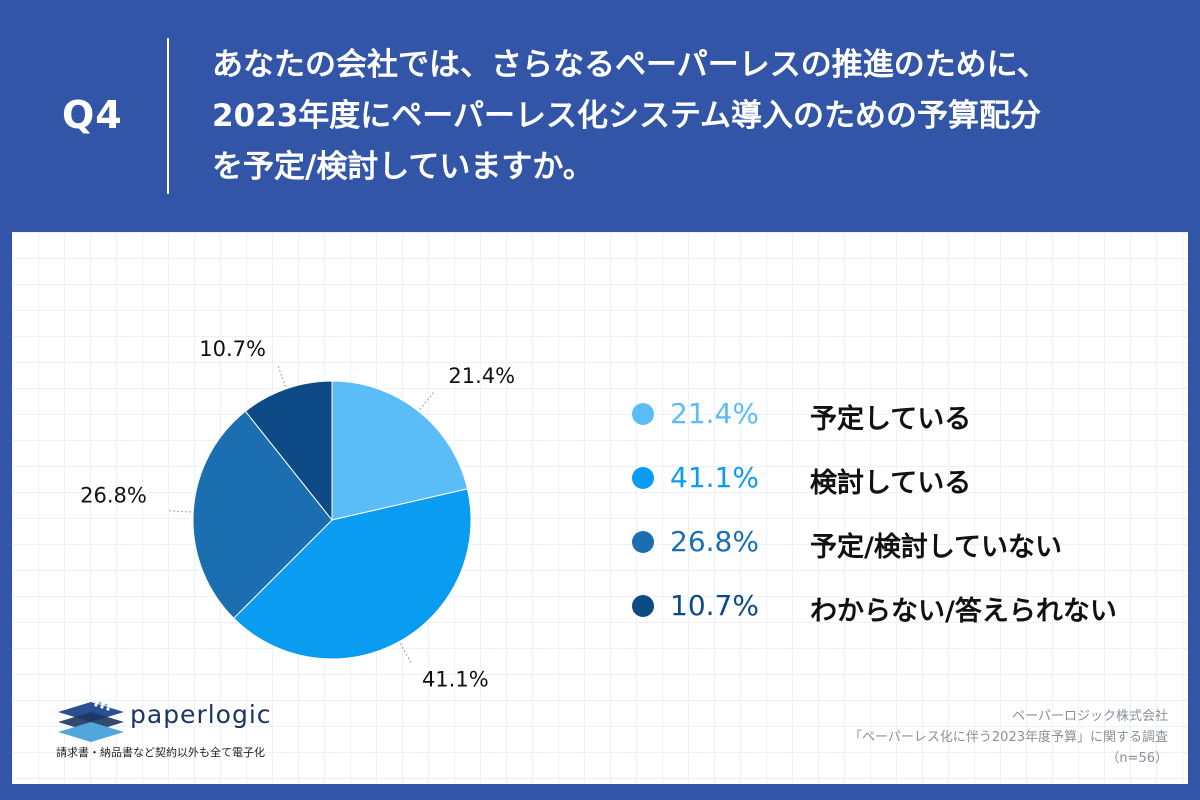  I want to click on paperlogic-logo: paperlogic 請求書・納品書など契約以外も全て電子化, so click(186, 735).